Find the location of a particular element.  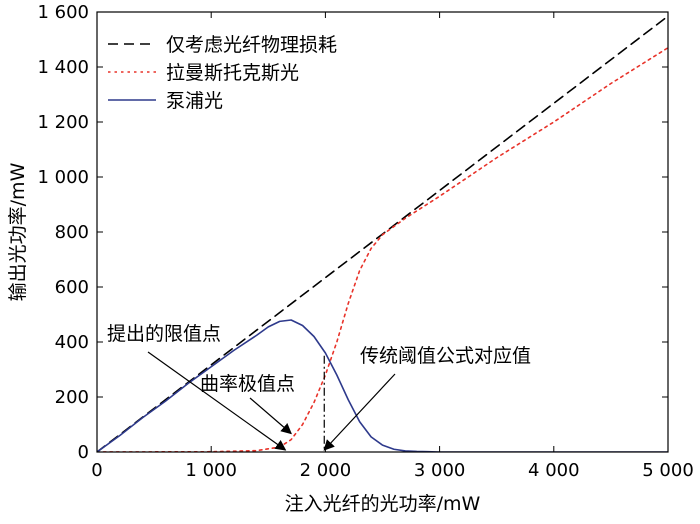

x-tick-label: 1 000 is located at coordinates (211, 470).